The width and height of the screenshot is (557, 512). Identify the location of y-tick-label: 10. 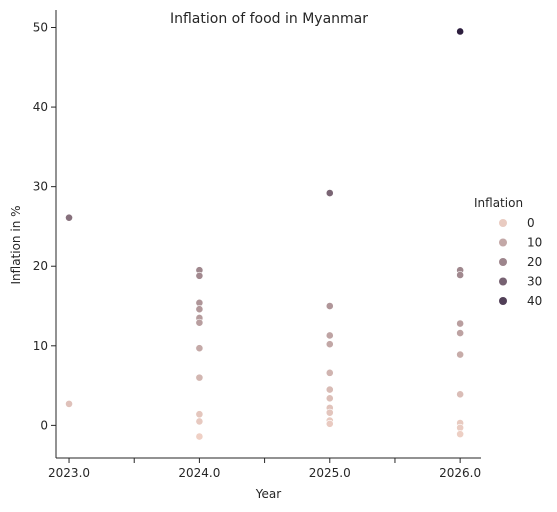
(40, 346).